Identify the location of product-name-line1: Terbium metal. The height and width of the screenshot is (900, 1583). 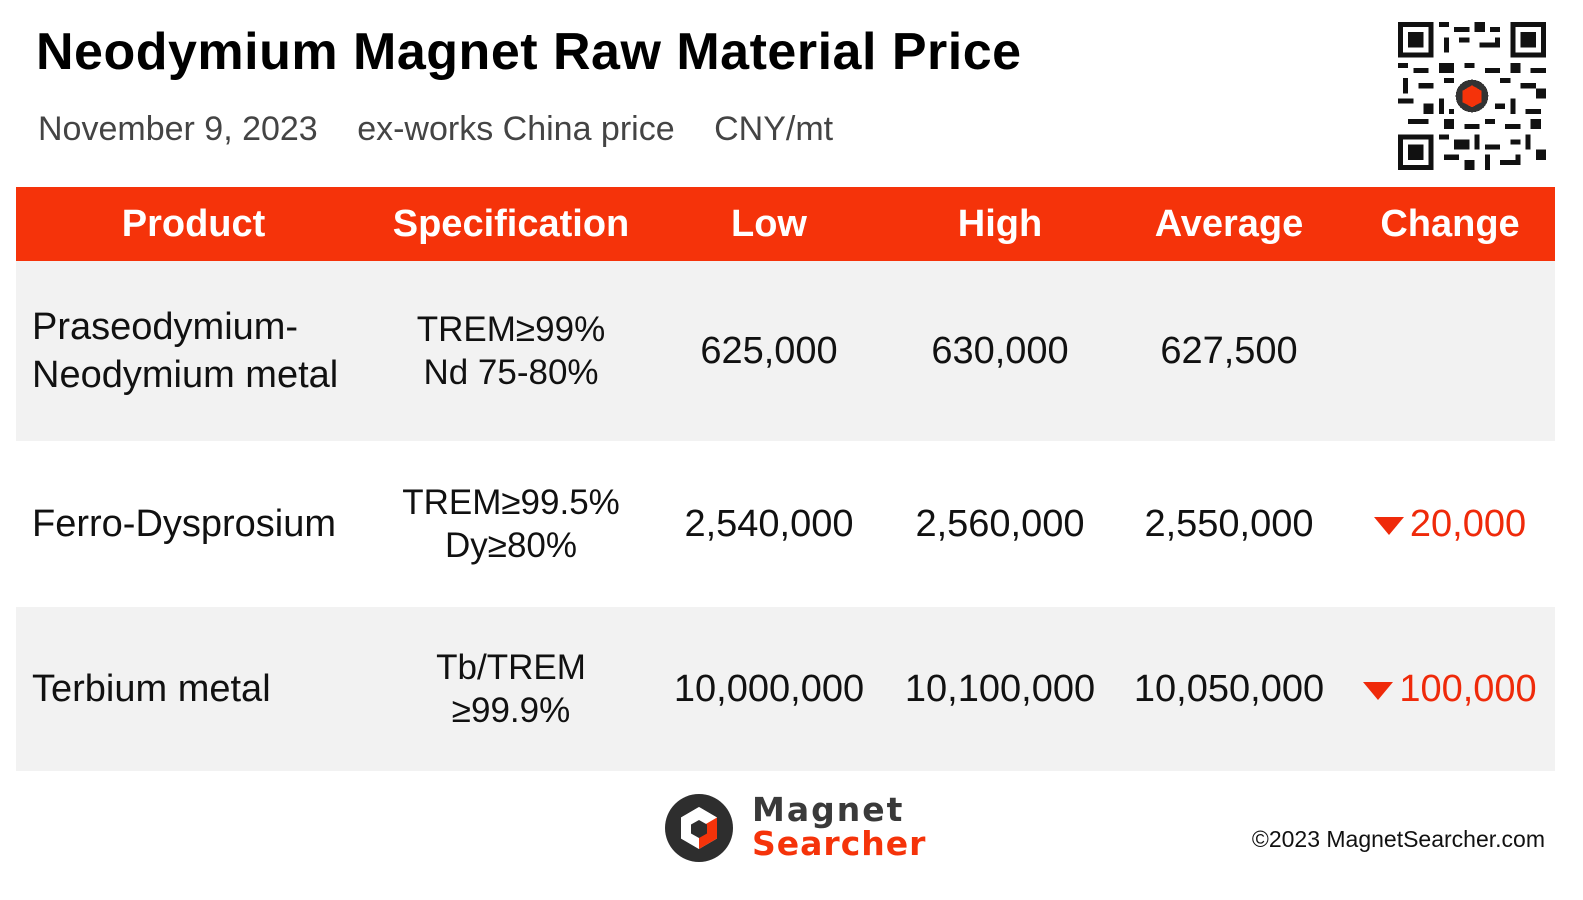
(151, 689).